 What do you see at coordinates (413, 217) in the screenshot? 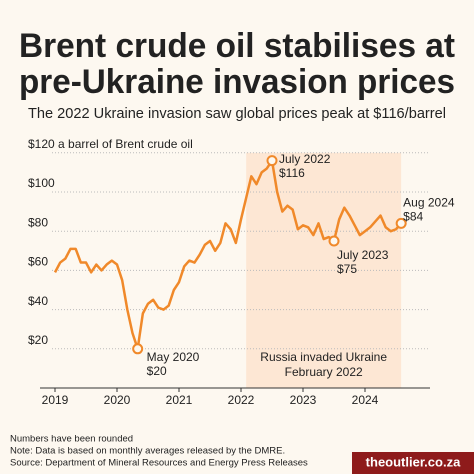
I see `value-label: $84` at bounding box center [413, 217].